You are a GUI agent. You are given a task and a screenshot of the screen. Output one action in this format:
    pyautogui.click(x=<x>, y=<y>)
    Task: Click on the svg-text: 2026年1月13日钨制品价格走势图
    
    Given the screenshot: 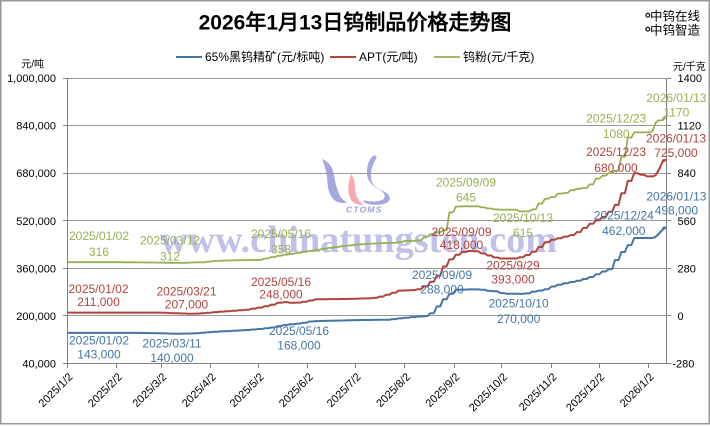 What is the action you would take?
    pyautogui.click(x=355, y=23)
    